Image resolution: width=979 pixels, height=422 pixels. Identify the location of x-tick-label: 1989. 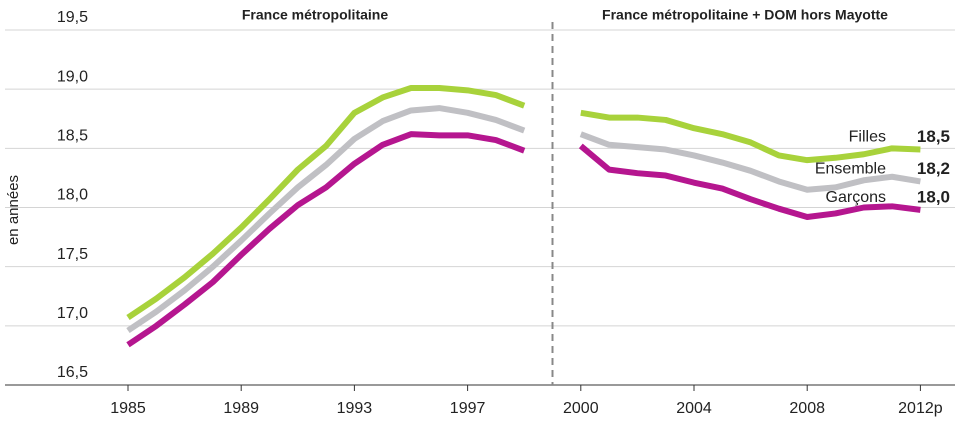
(241, 408).